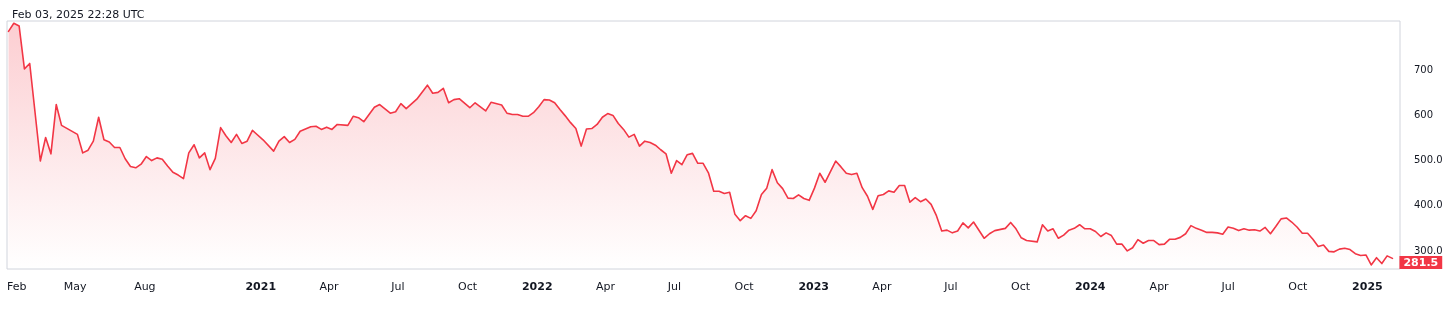 The width and height of the screenshot is (1456, 323). Describe the element at coordinates (1090, 286) in the screenshot. I see `x-tick-label: 2024` at that location.